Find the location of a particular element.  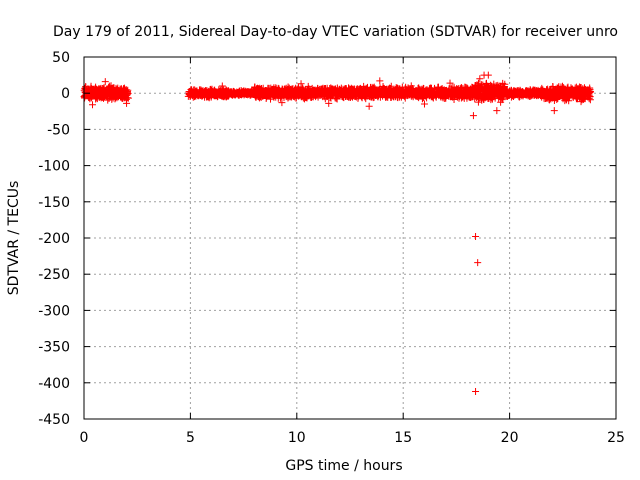

y-tick-label: -200 is located at coordinates (54, 239).